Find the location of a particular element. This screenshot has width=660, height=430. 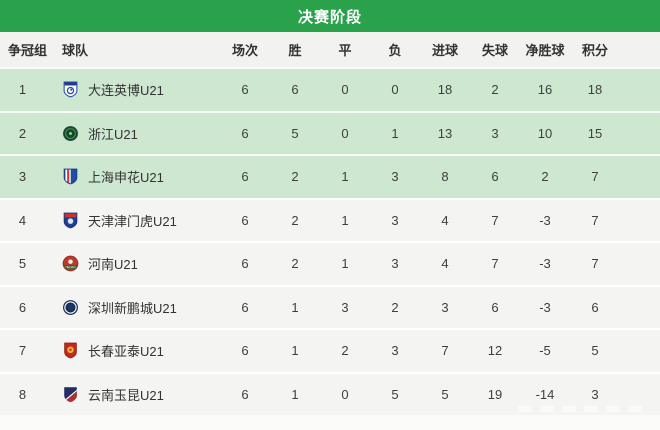

column-header-4: 平 is located at coordinates (345, 50).